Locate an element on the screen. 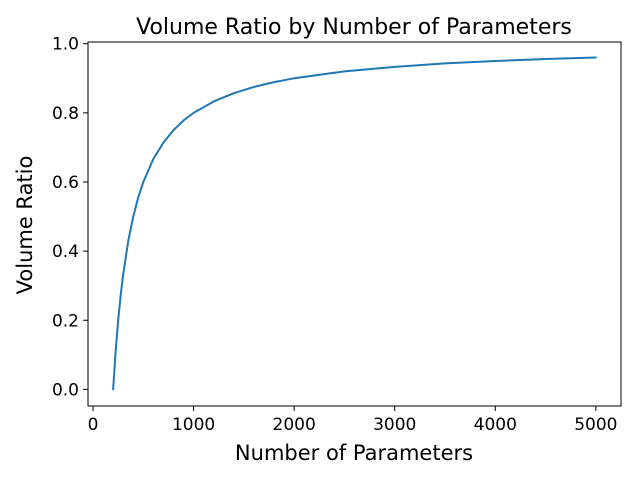 This screenshot has width=640, height=480. chart-title: Volume Ratio by Number of Parameters is located at coordinates (354, 27).